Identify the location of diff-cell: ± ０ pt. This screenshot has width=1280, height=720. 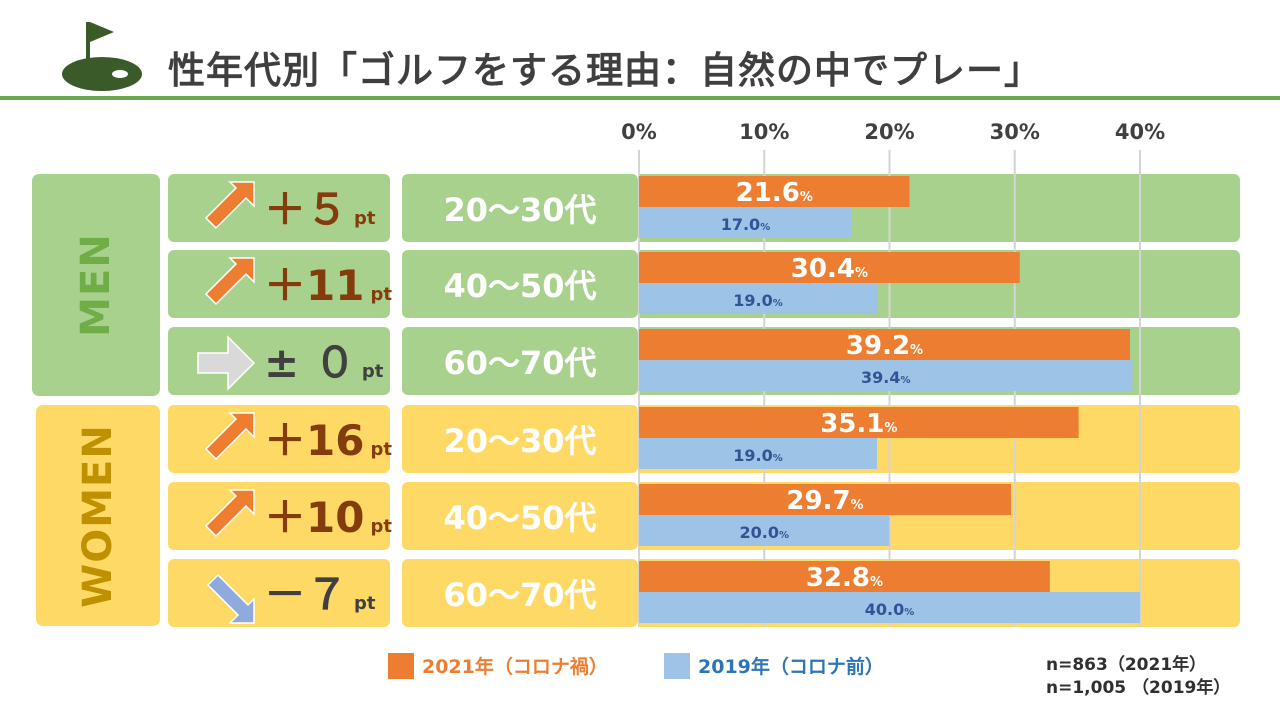
(279, 361).